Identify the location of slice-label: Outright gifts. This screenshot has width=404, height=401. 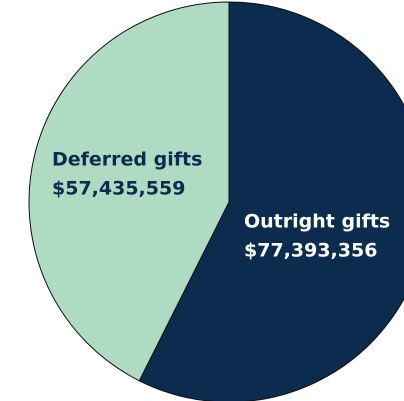
(317, 222).